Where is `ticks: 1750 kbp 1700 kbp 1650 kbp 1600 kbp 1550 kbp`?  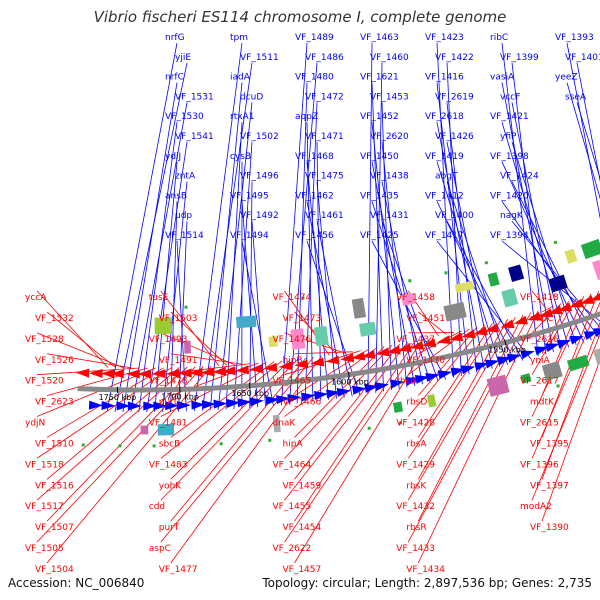
ticks: 1750 kbp 1700 kbp 1650 kbp 1600 kbp 1550 kbp is located at coordinates (312, 370).